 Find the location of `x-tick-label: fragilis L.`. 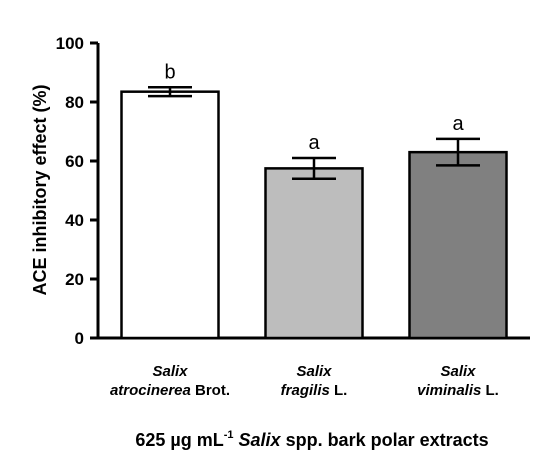

x-tick-label: fragilis L. is located at coordinates (314, 390).